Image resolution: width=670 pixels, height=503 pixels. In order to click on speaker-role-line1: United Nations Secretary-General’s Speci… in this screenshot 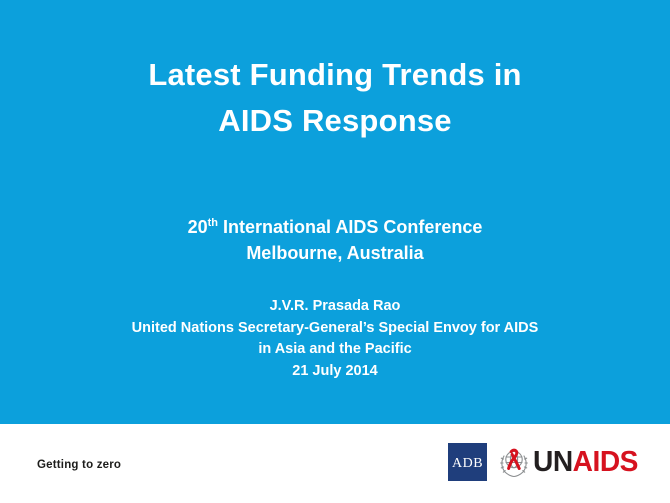, I will do `click(335, 327)`.